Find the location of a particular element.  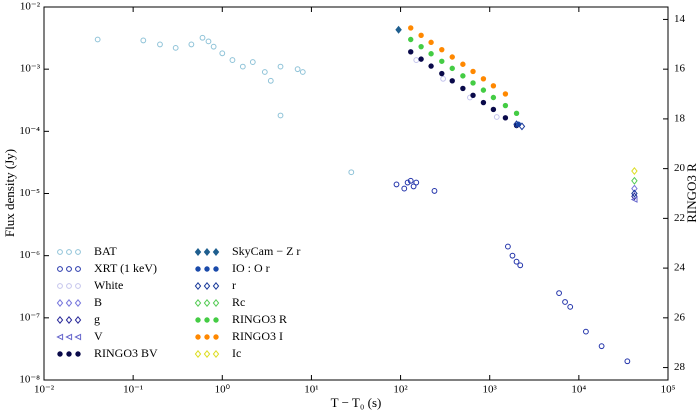

x-axis-label: T − T₀ (s) is located at coordinates (356, 402).